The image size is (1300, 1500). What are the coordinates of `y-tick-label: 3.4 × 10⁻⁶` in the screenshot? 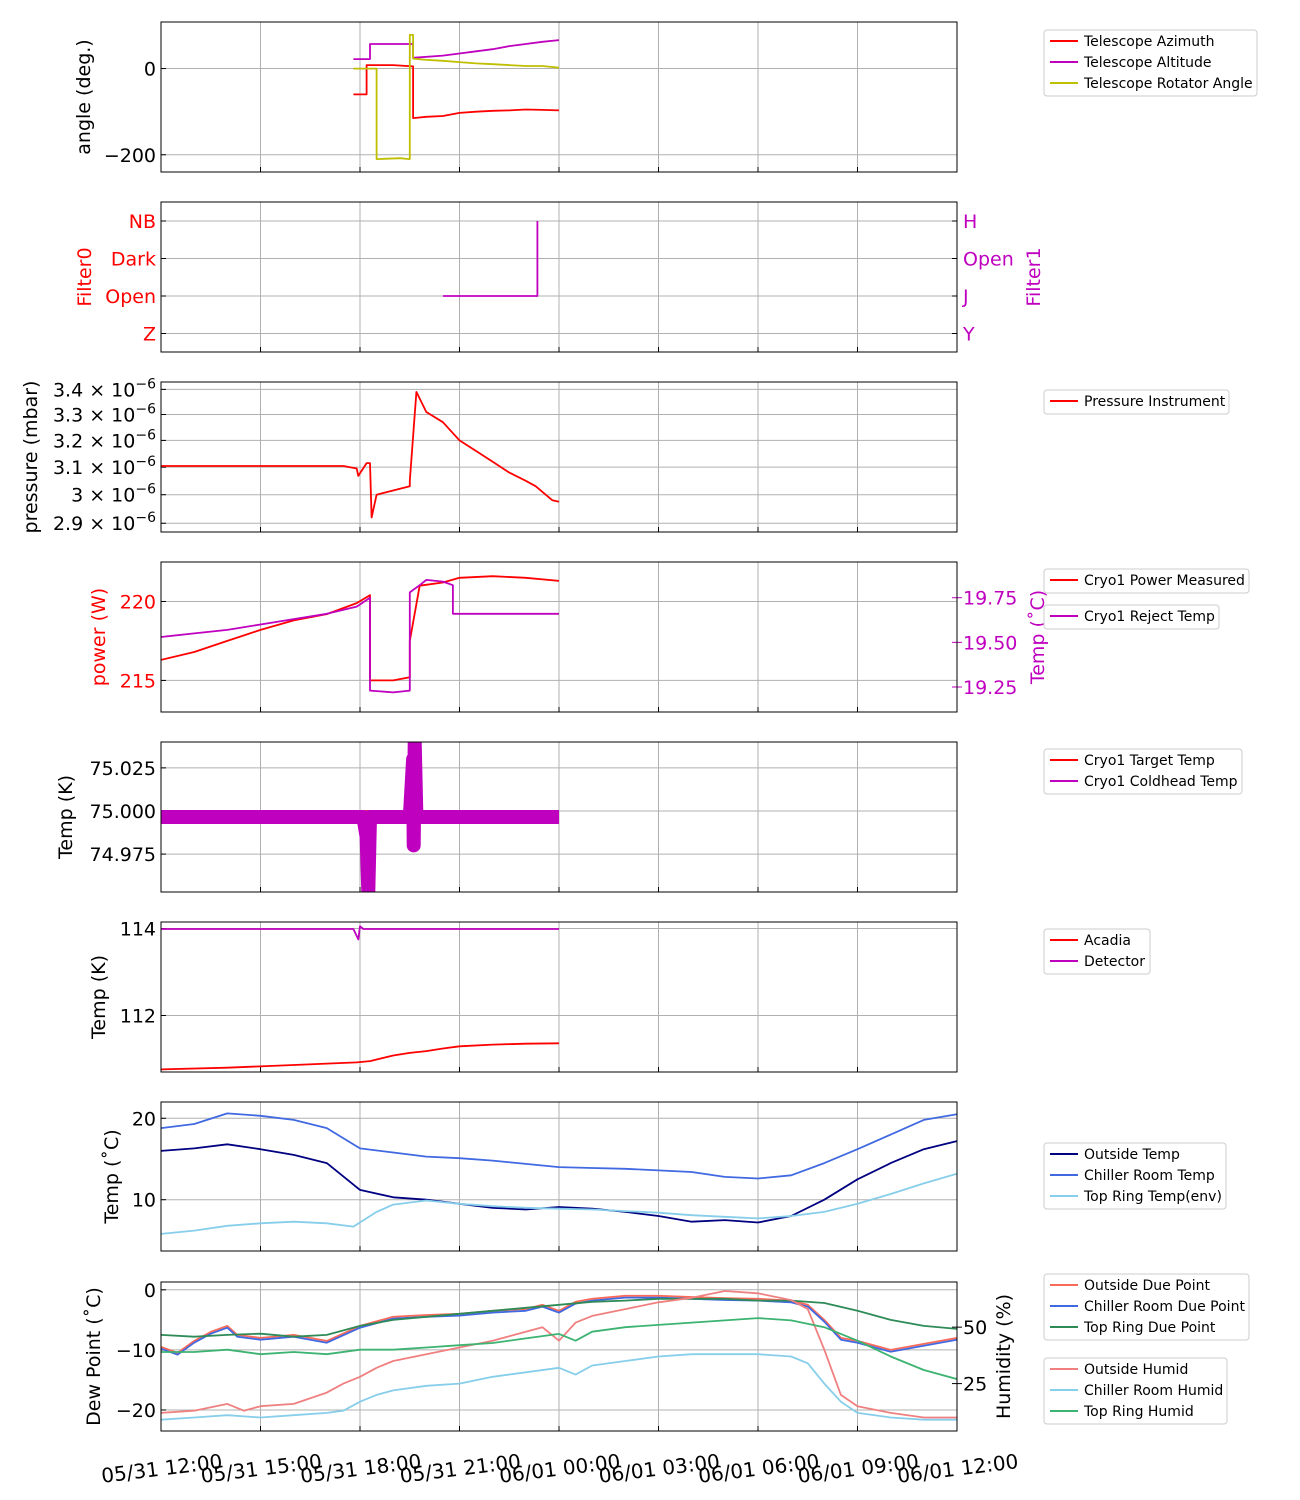 It's located at (104, 388).